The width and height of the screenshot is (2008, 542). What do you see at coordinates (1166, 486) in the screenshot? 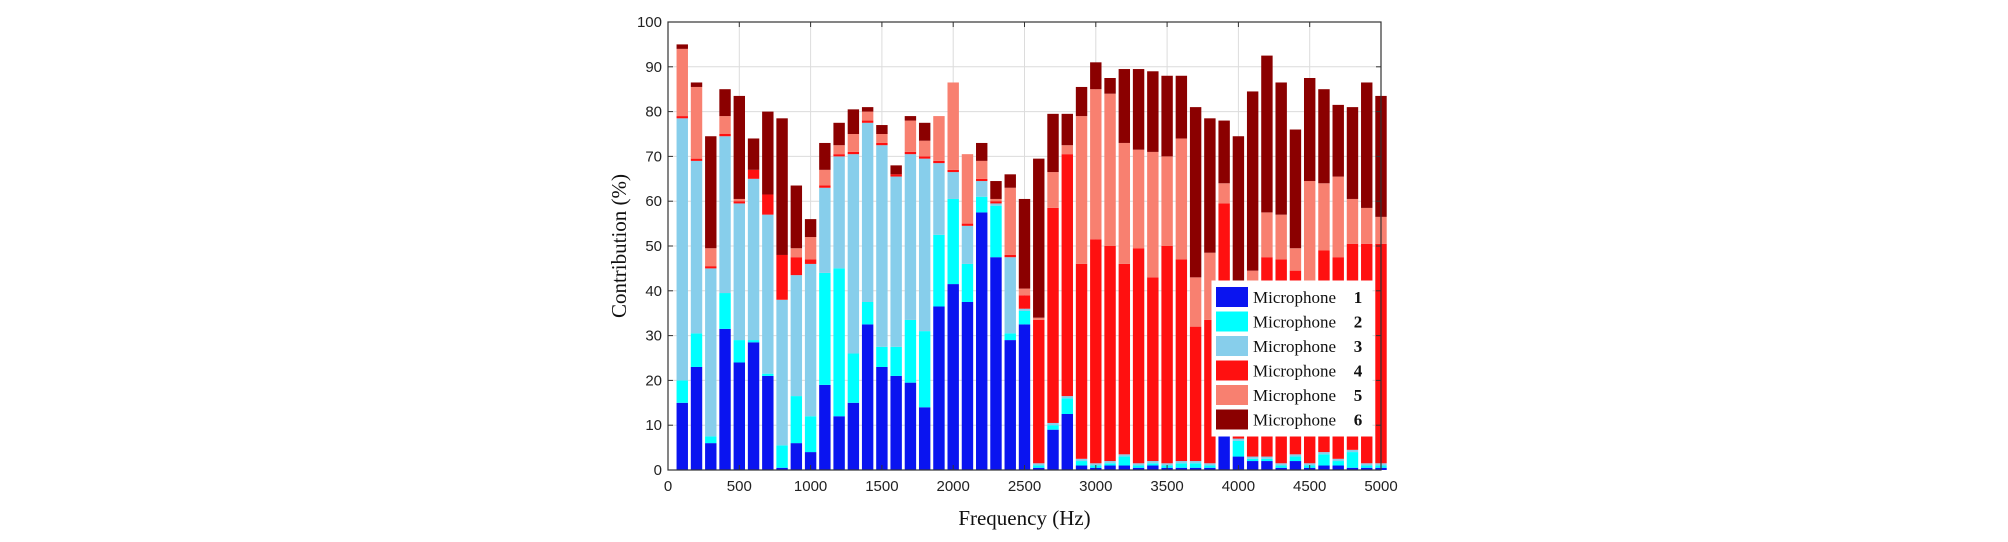
I see `x-tick-label: 3500` at bounding box center [1166, 486].